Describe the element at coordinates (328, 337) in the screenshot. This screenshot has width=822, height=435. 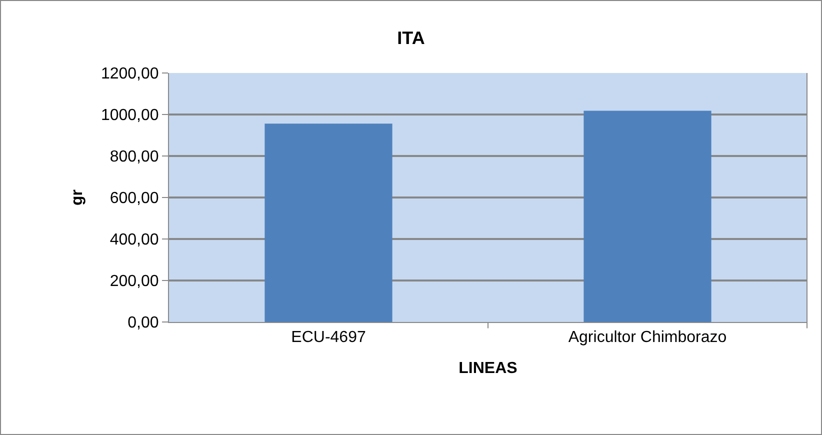
I see `x-tick-label: ECU-4697` at that location.